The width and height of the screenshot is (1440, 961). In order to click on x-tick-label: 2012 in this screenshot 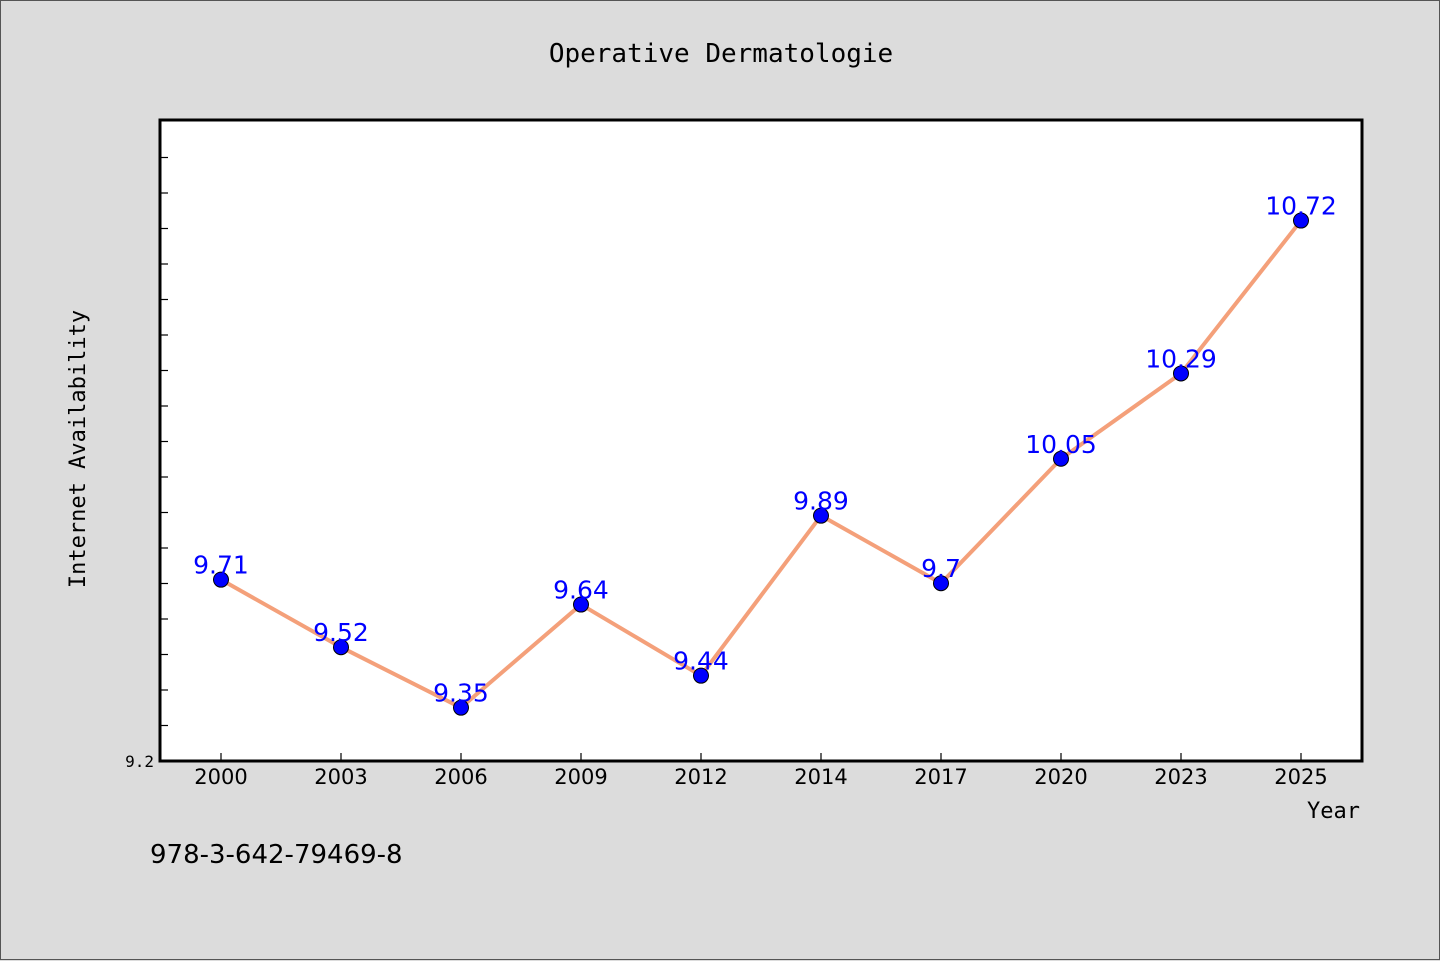, I will do `click(700, 777)`.